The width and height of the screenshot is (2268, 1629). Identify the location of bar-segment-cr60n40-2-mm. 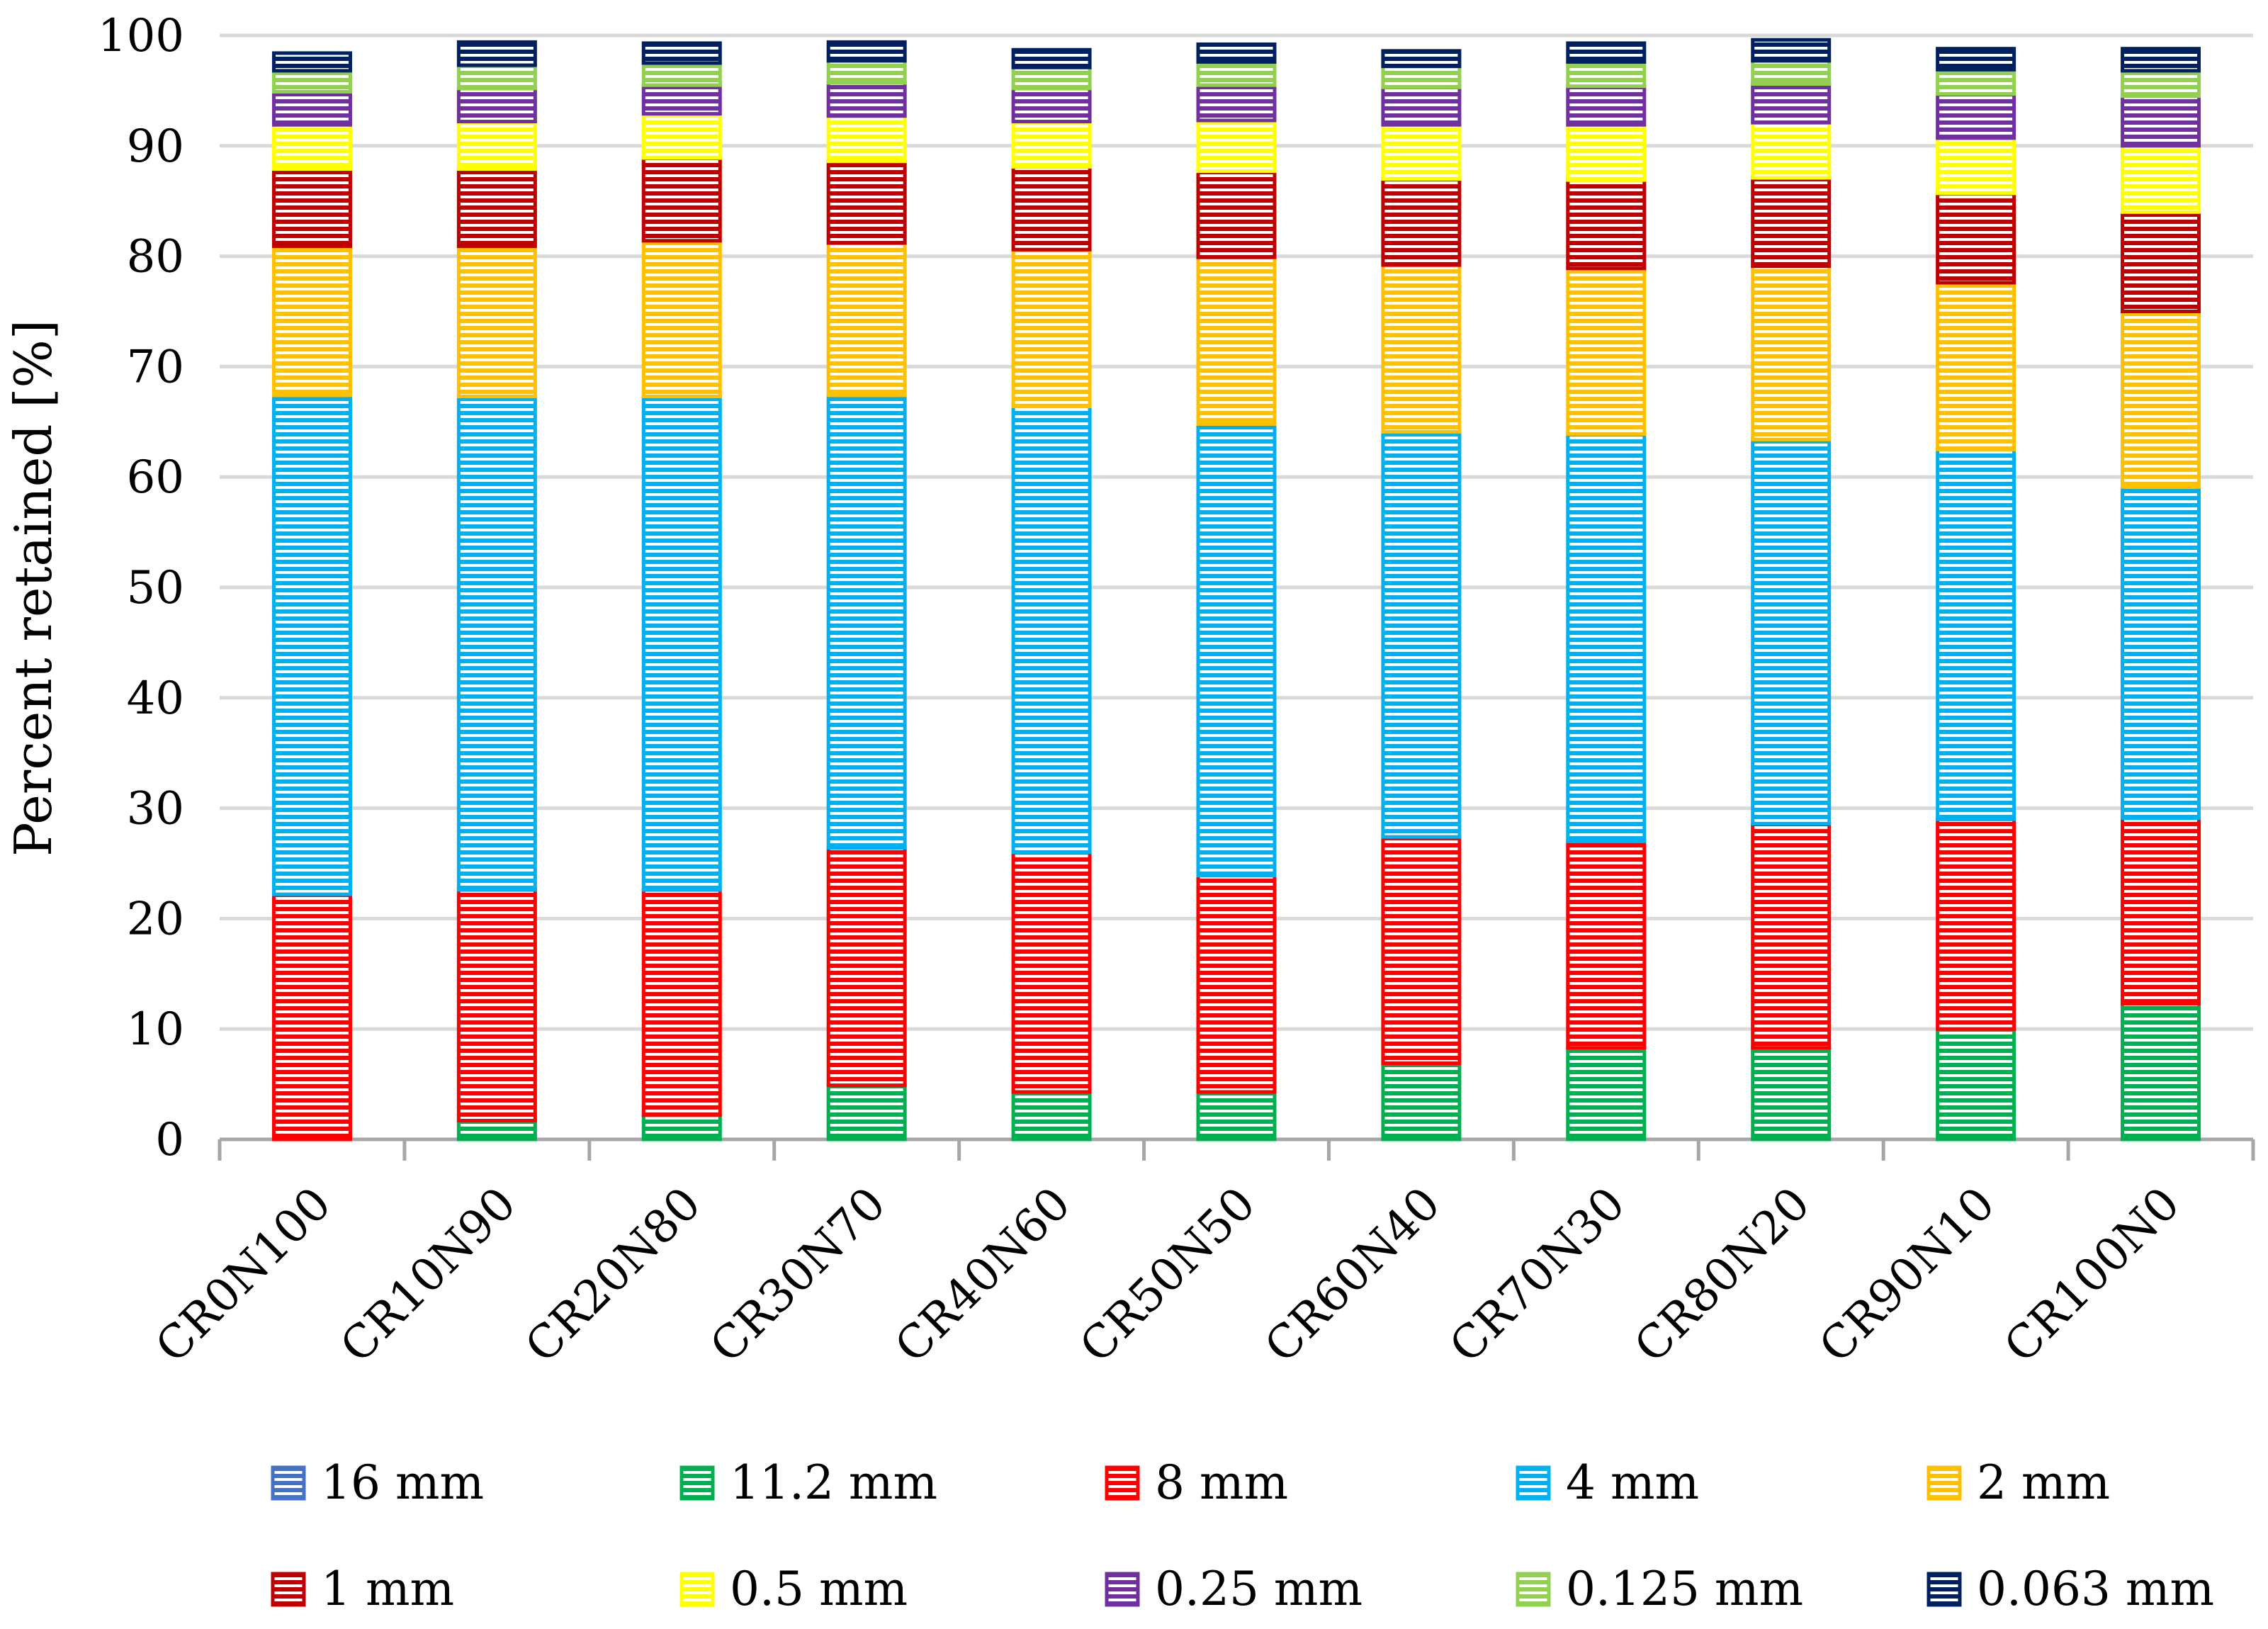
(1421, 348).